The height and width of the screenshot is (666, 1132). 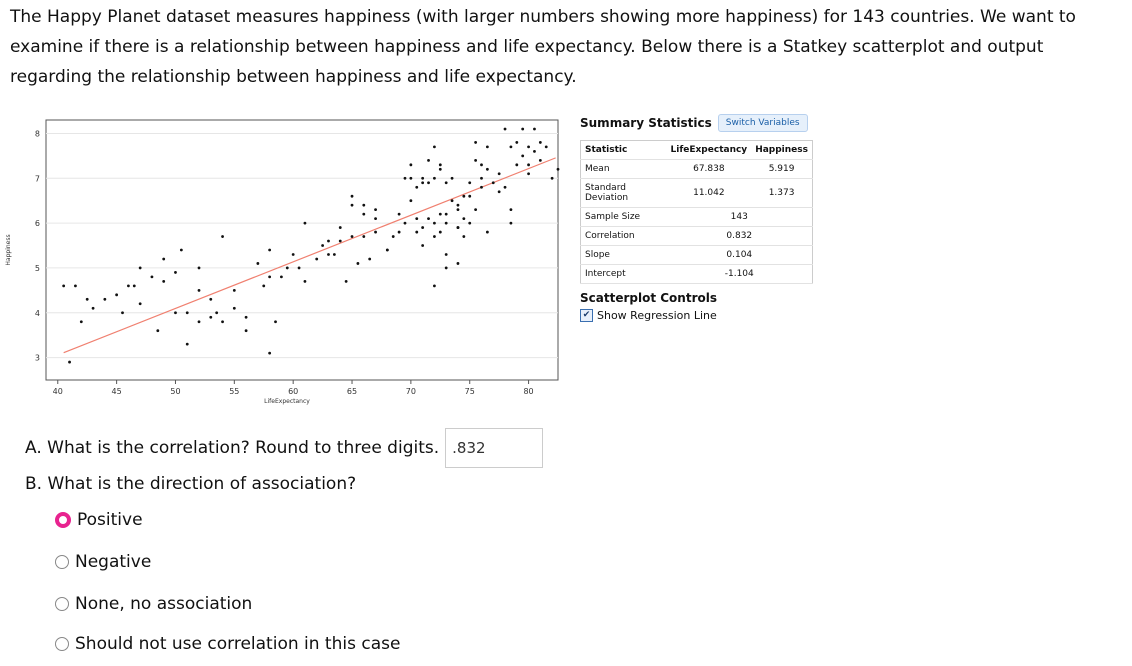 I want to click on checkbox-checked-icon: ✔, so click(x=586, y=315).